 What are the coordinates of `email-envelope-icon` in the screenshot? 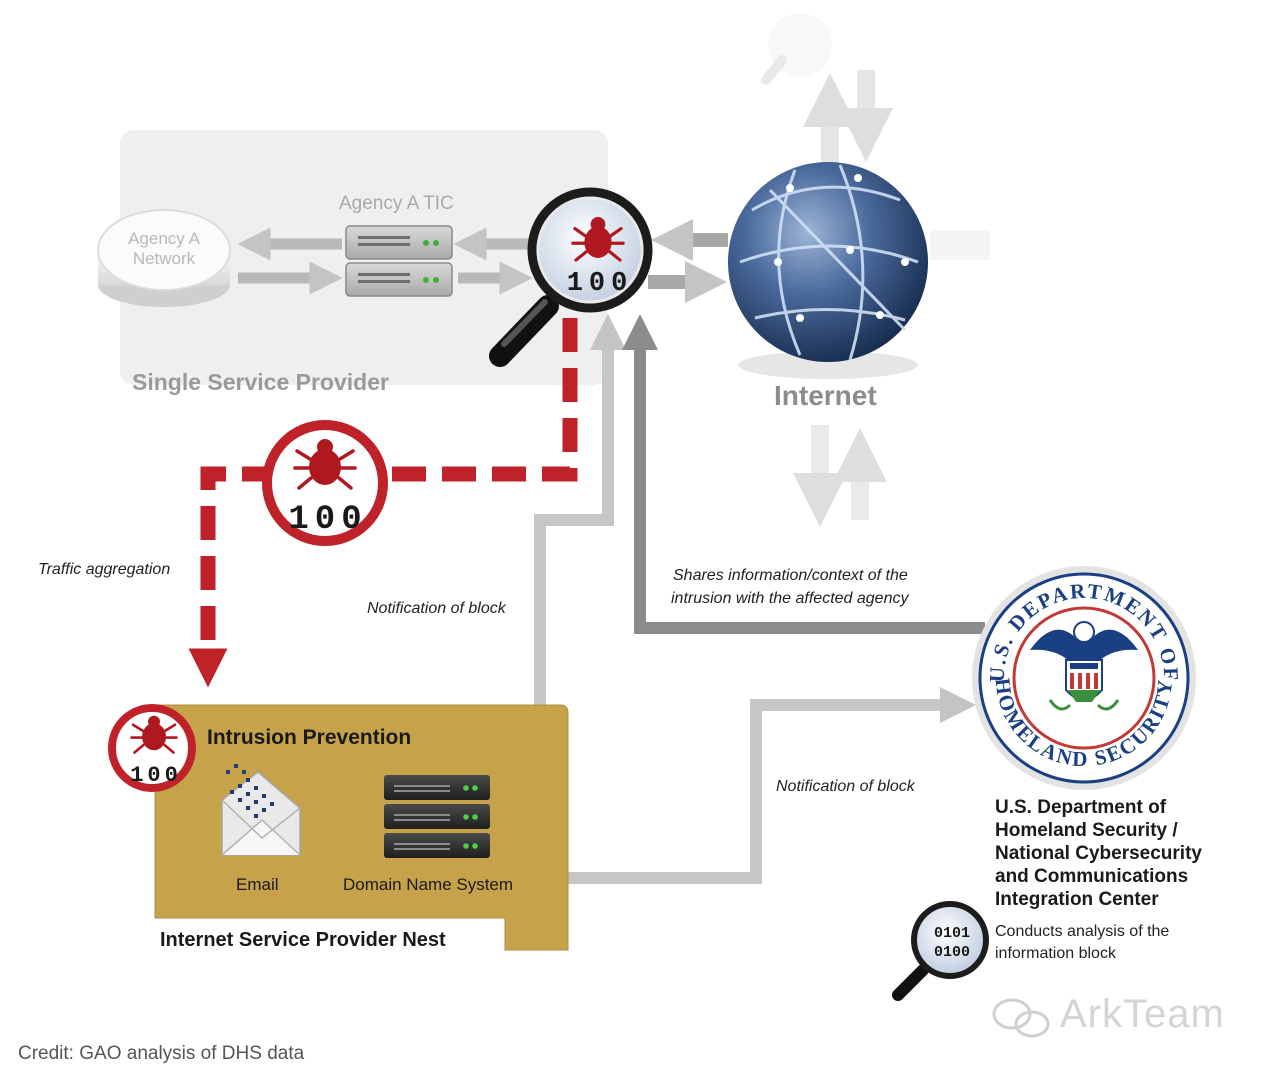 It's located at (261, 810).